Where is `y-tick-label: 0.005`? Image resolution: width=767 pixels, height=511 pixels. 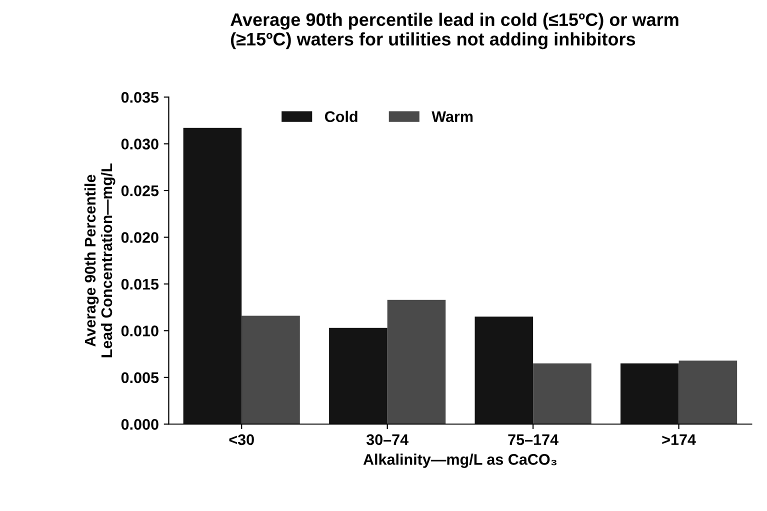
y-tick-label: 0.005 is located at coordinates (140, 378).